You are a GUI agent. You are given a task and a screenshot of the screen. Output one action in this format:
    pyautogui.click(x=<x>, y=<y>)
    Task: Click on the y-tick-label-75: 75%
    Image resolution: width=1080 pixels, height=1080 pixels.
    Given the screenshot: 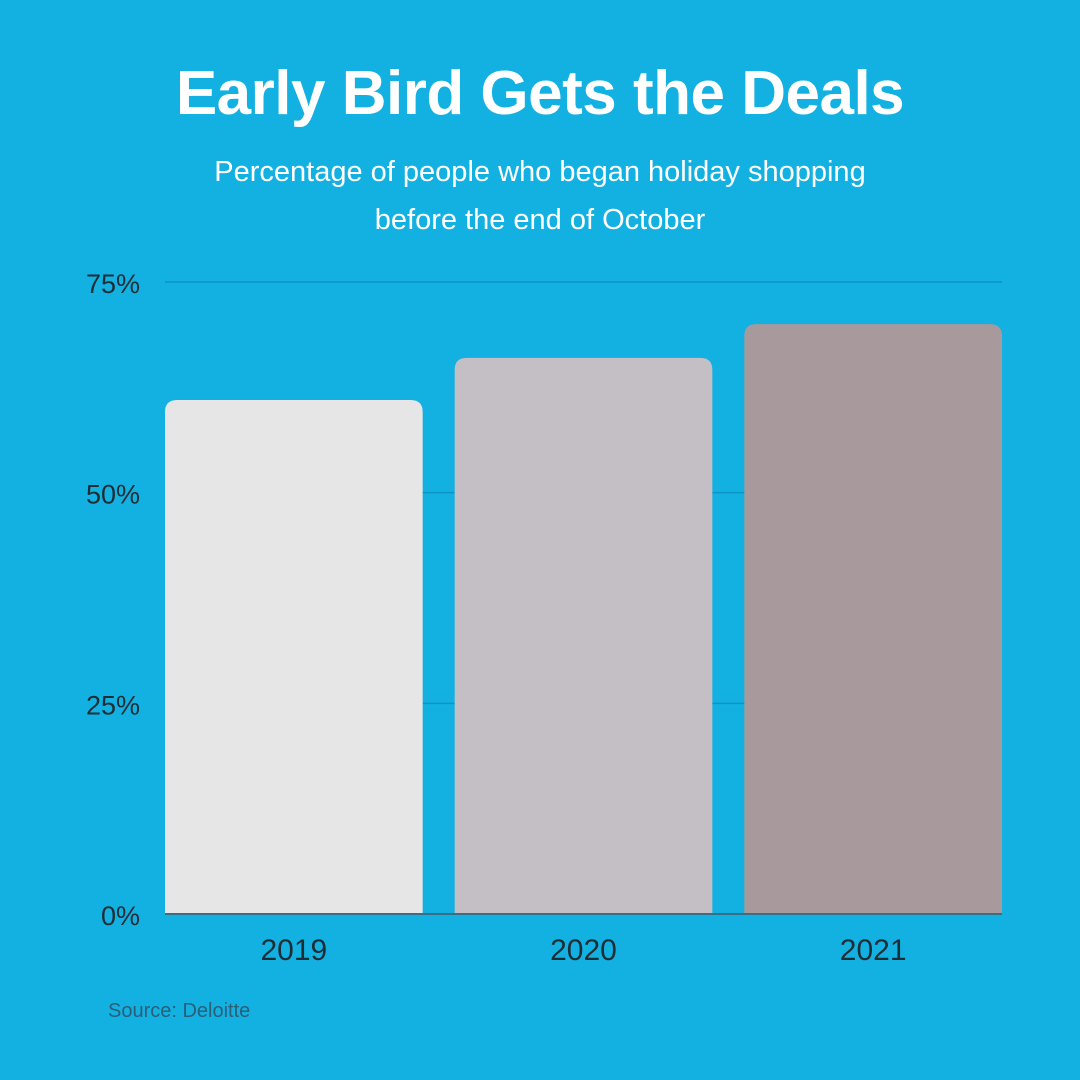 What is the action you would take?
    pyautogui.click(x=113, y=284)
    